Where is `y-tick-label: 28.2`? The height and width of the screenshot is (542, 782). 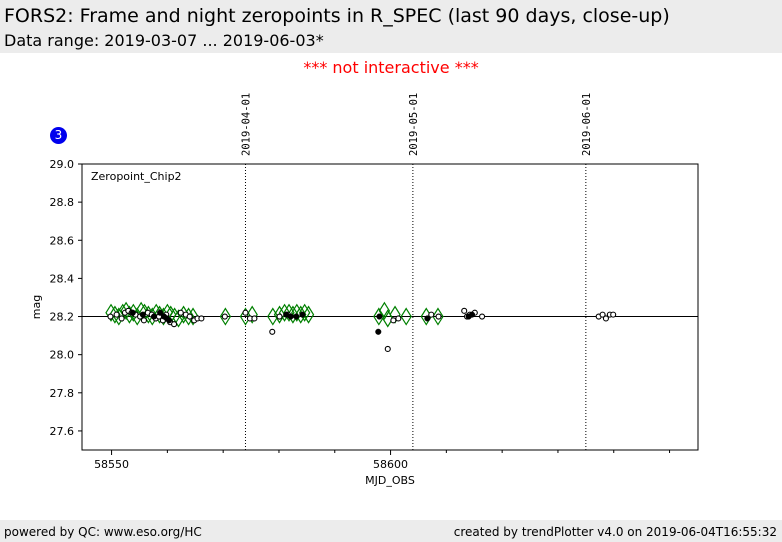 y-tick-label: 28.2 is located at coordinates (62, 317).